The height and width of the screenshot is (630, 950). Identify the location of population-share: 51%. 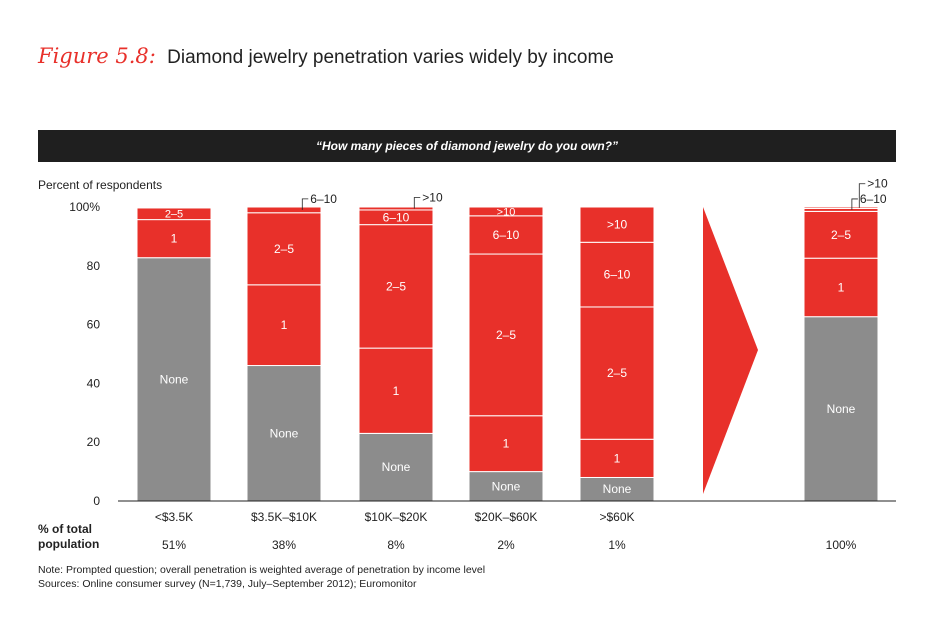
(174, 545).